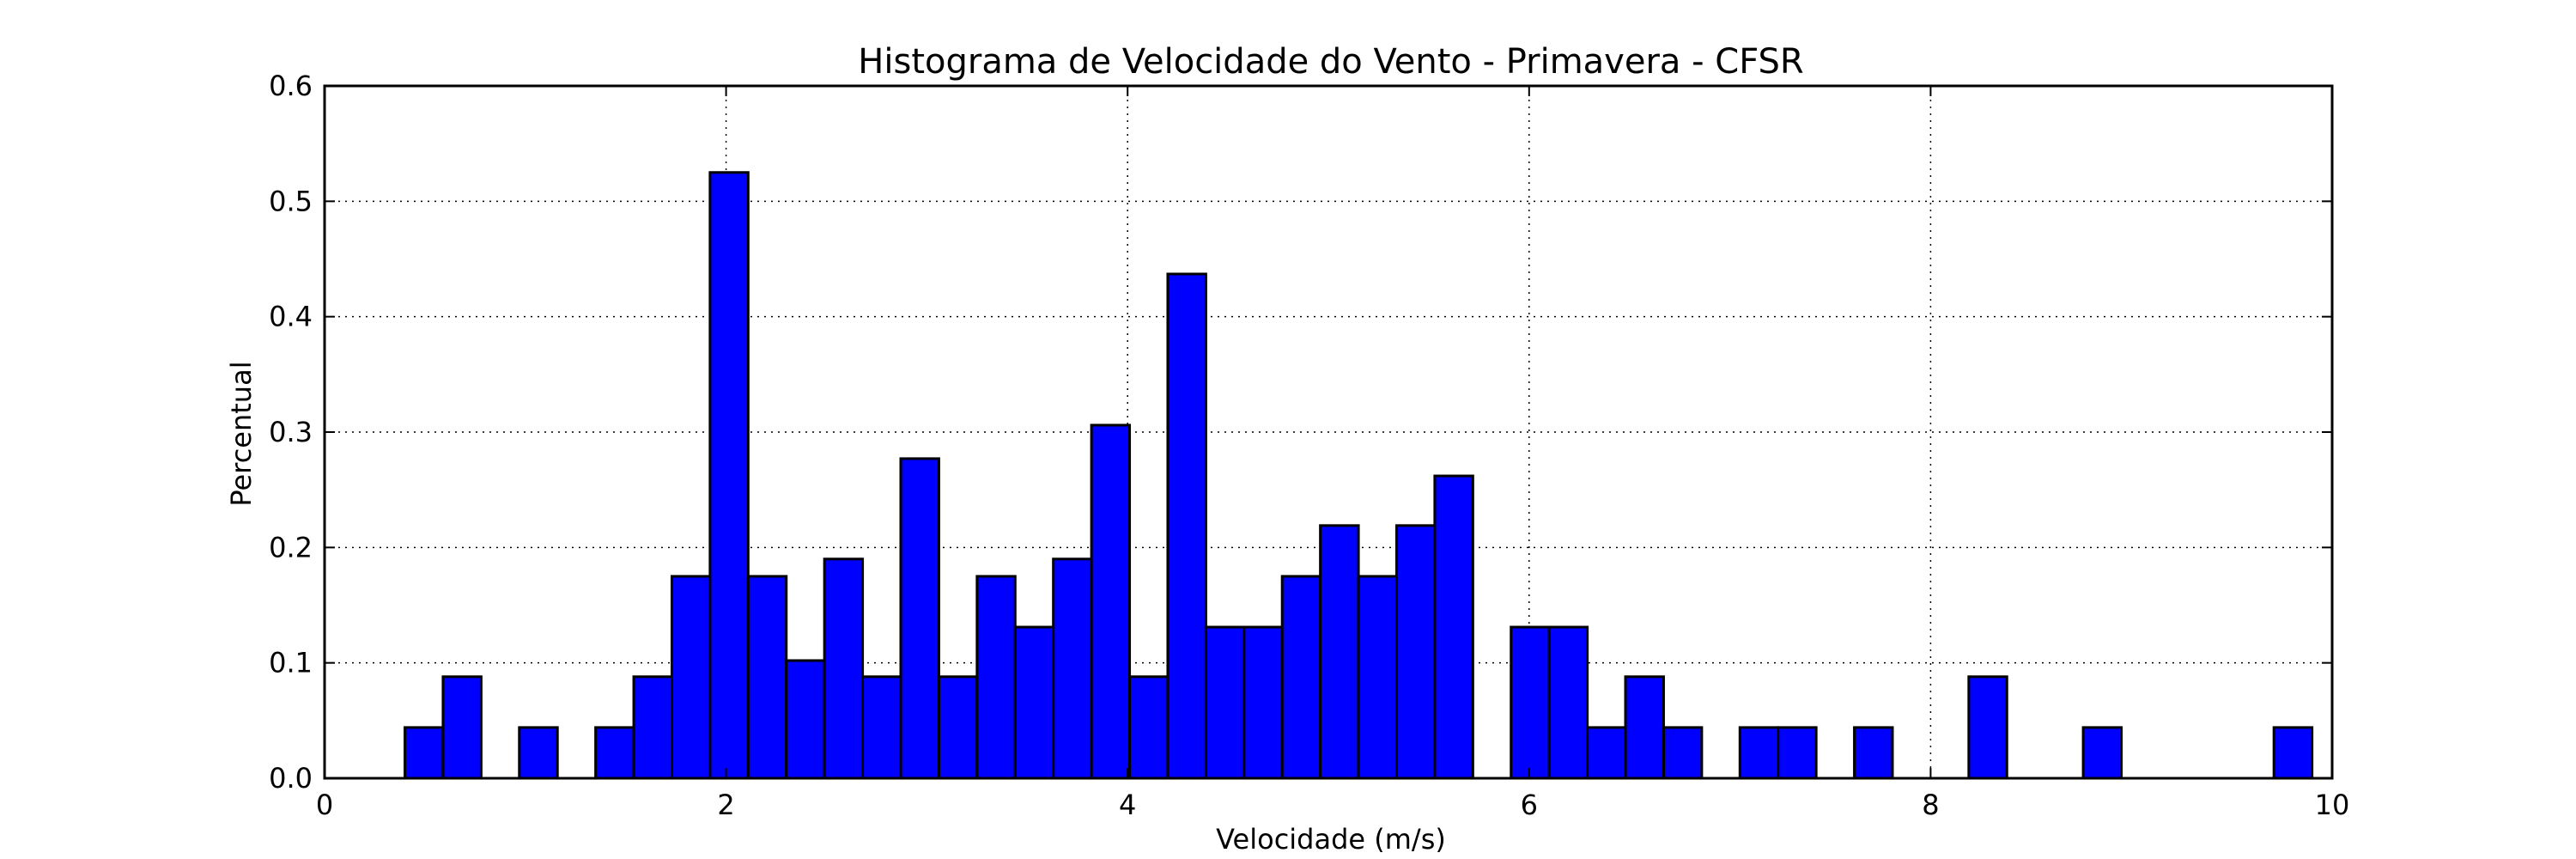 This screenshot has width=2576, height=859. What do you see at coordinates (291, 86) in the screenshot?
I see `y-tick-label: 0.6` at bounding box center [291, 86].